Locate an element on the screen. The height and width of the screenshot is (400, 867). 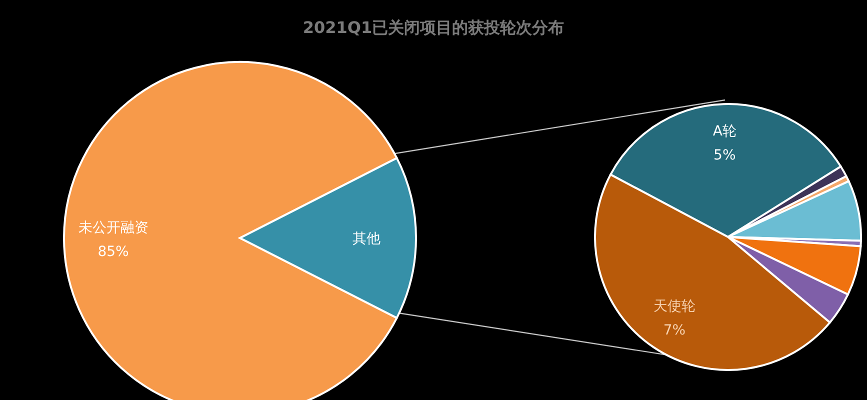
data-label: 85% is located at coordinates (113, 252).